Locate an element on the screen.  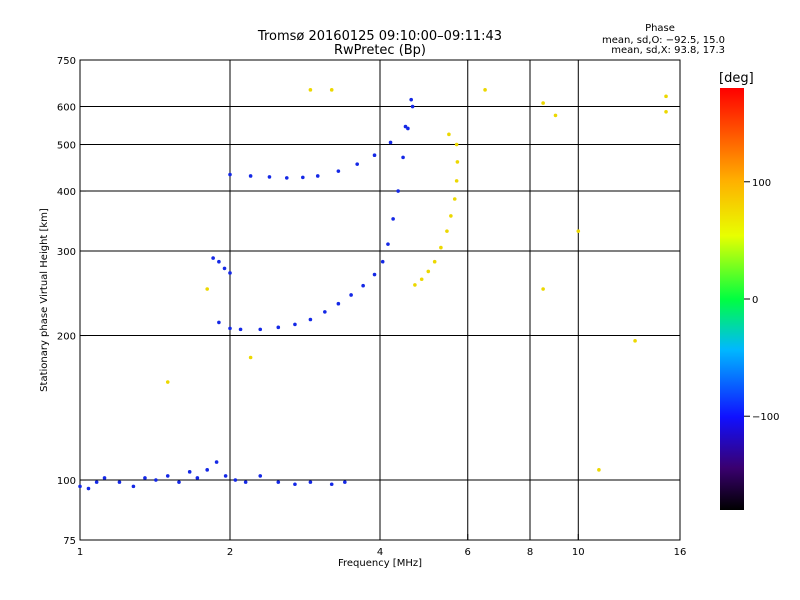
chart-subtitle: RwPretec (Bp) is located at coordinates (380, 50).